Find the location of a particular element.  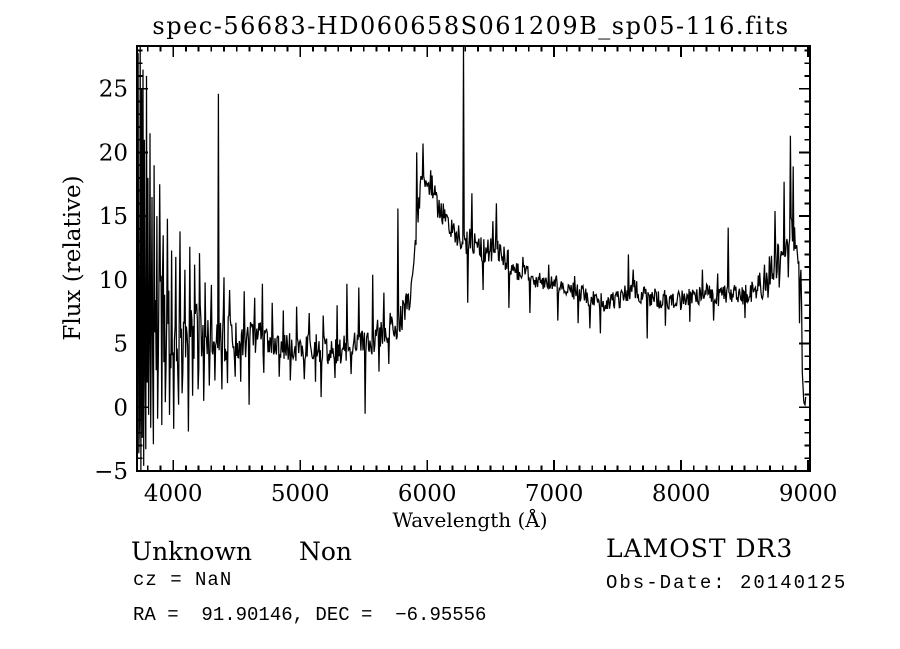

y-tick-label: 25 is located at coordinates (113, 90).